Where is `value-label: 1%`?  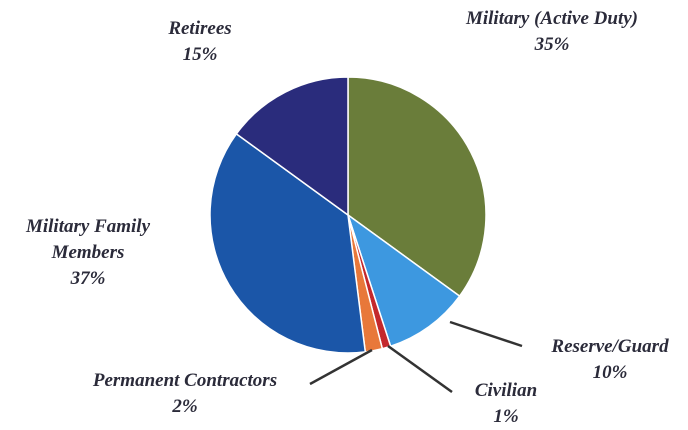 value-label: 1% is located at coordinates (506, 416).